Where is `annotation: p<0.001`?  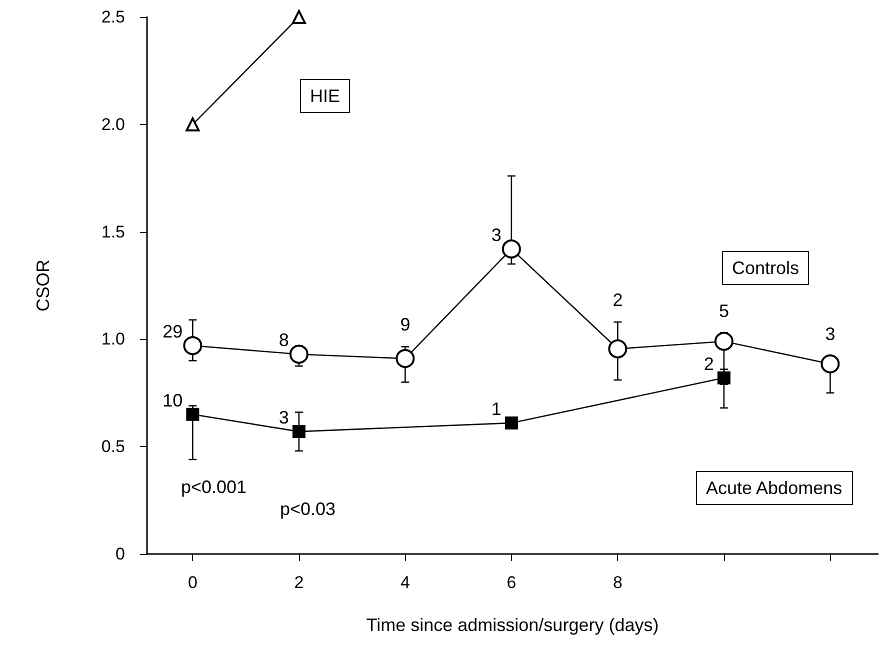 annotation: p<0.001 is located at coordinates (214, 487).